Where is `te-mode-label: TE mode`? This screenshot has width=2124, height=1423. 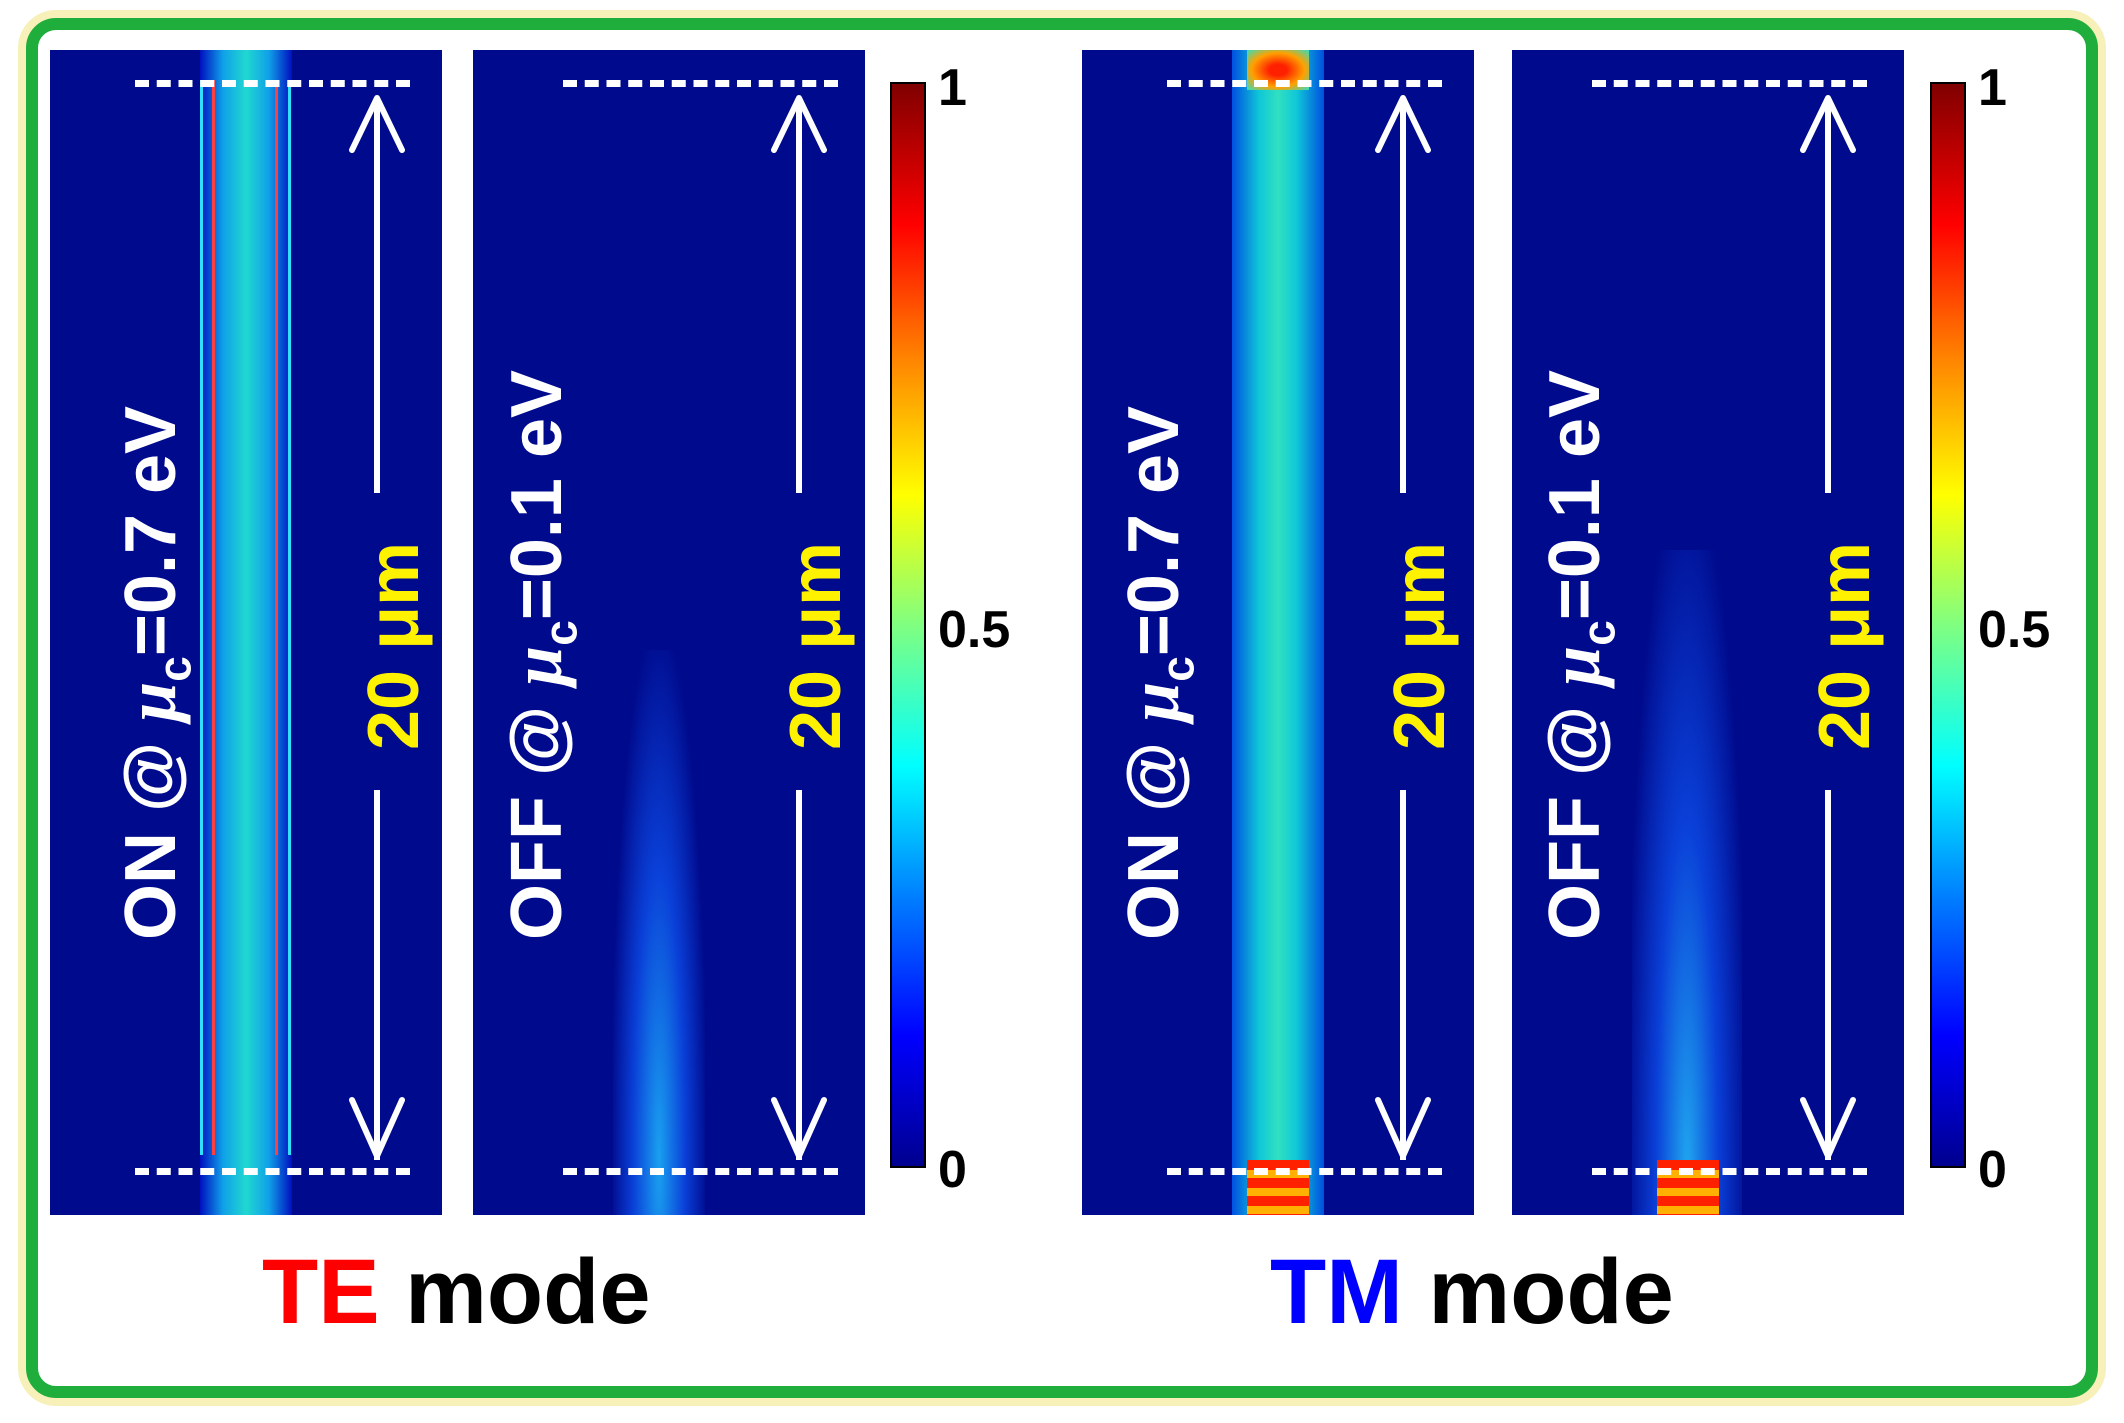 te-mode-label: TE mode is located at coordinates (456, 1292).